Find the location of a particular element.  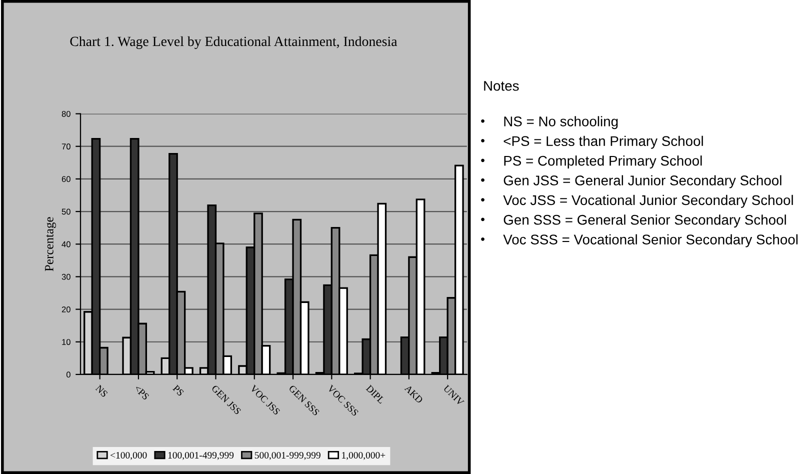

legend-label: 500,001-999,999 is located at coordinates (287, 456).